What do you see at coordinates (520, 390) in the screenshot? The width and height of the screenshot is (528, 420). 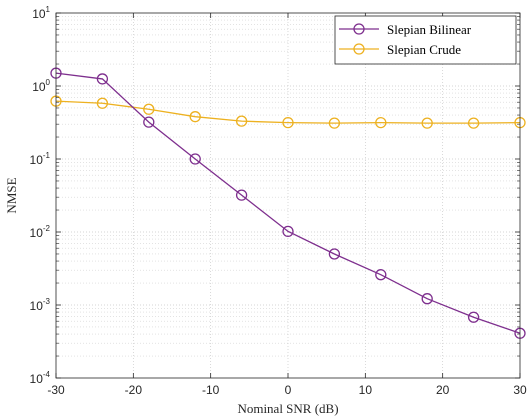 I see `x-tick-label: 30` at bounding box center [520, 390].